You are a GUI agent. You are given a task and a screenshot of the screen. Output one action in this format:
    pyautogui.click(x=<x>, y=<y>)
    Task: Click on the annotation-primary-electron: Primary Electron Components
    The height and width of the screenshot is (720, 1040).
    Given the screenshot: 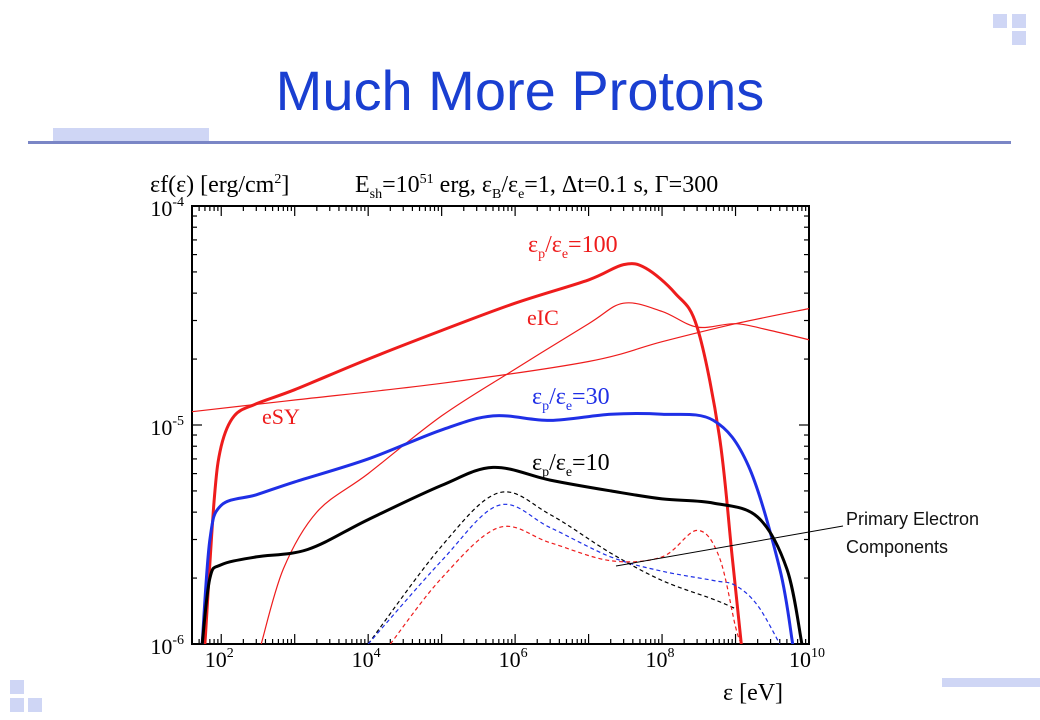 What is the action you would take?
    pyautogui.click(x=912, y=533)
    